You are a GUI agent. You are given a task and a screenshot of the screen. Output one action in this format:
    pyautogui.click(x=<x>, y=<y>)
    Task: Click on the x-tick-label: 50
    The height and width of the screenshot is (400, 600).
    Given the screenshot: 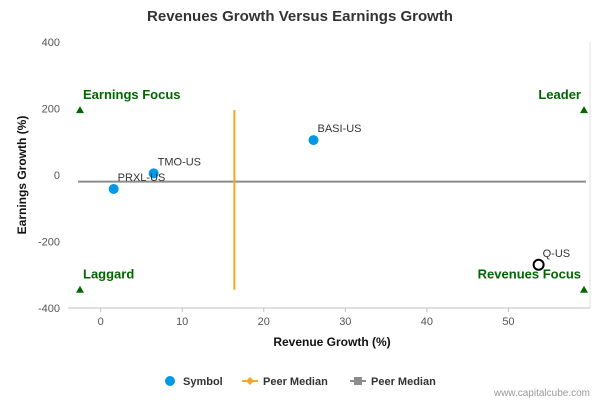 What is the action you would take?
    pyautogui.click(x=508, y=322)
    